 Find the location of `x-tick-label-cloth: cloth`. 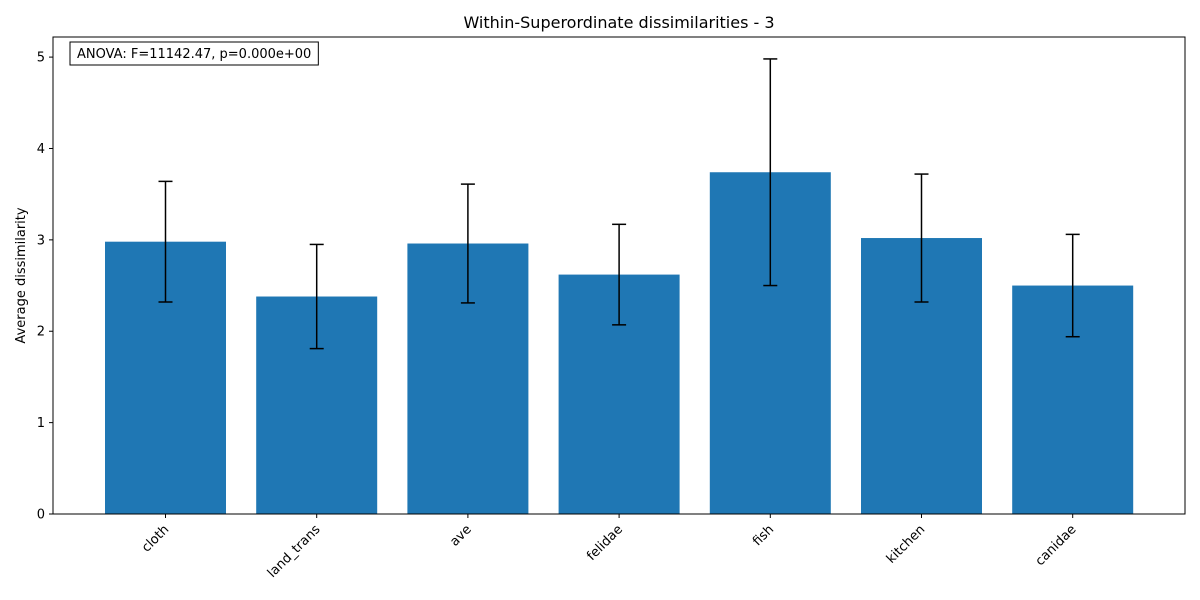

x-tick-label-cloth: cloth is located at coordinates (155, 538).